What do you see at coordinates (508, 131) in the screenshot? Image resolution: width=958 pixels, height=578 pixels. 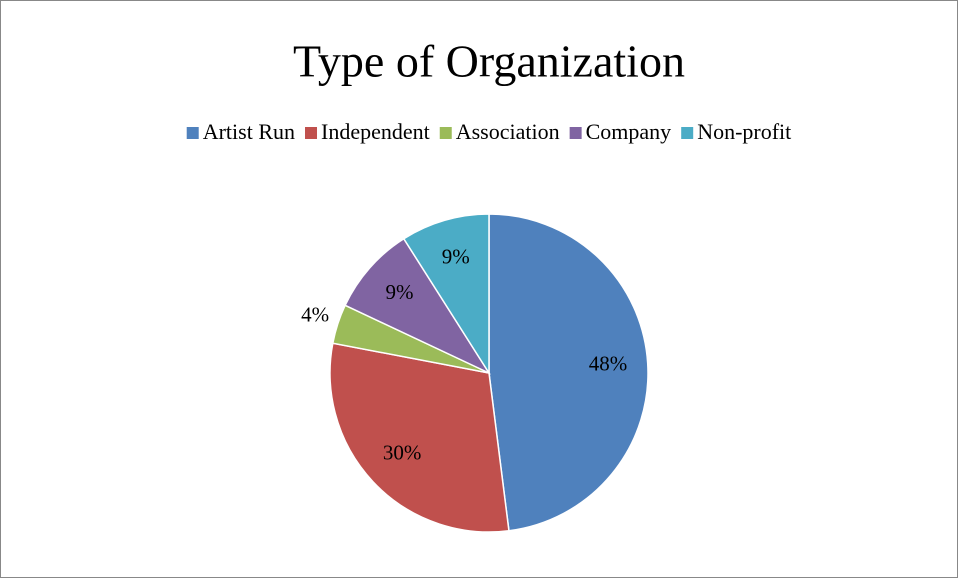 I see `legend-label: Association` at bounding box center [508, 131].